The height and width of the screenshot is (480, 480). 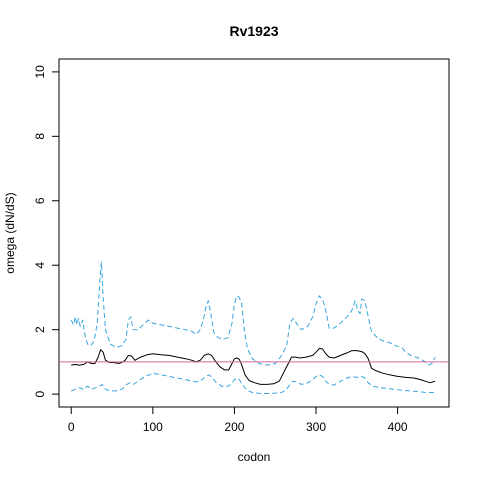 I want to click on y-tick-label: 2, so click(x=40, y=329).